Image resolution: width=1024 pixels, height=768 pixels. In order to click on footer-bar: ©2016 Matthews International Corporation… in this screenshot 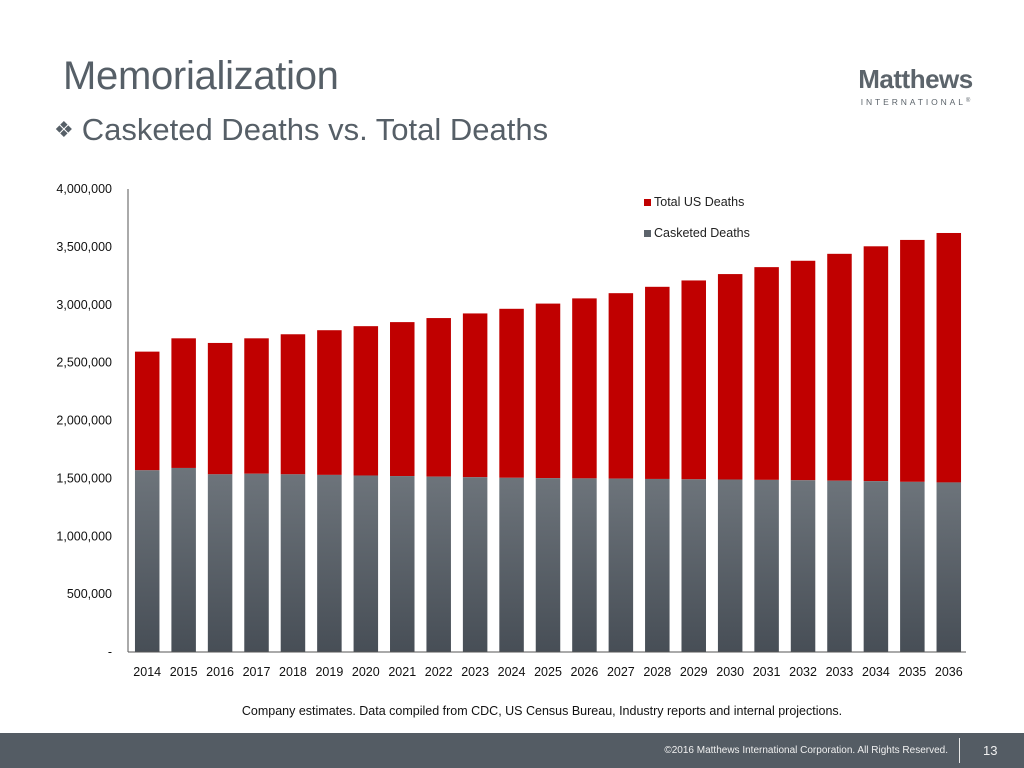, I will do `click(512, 750)`.